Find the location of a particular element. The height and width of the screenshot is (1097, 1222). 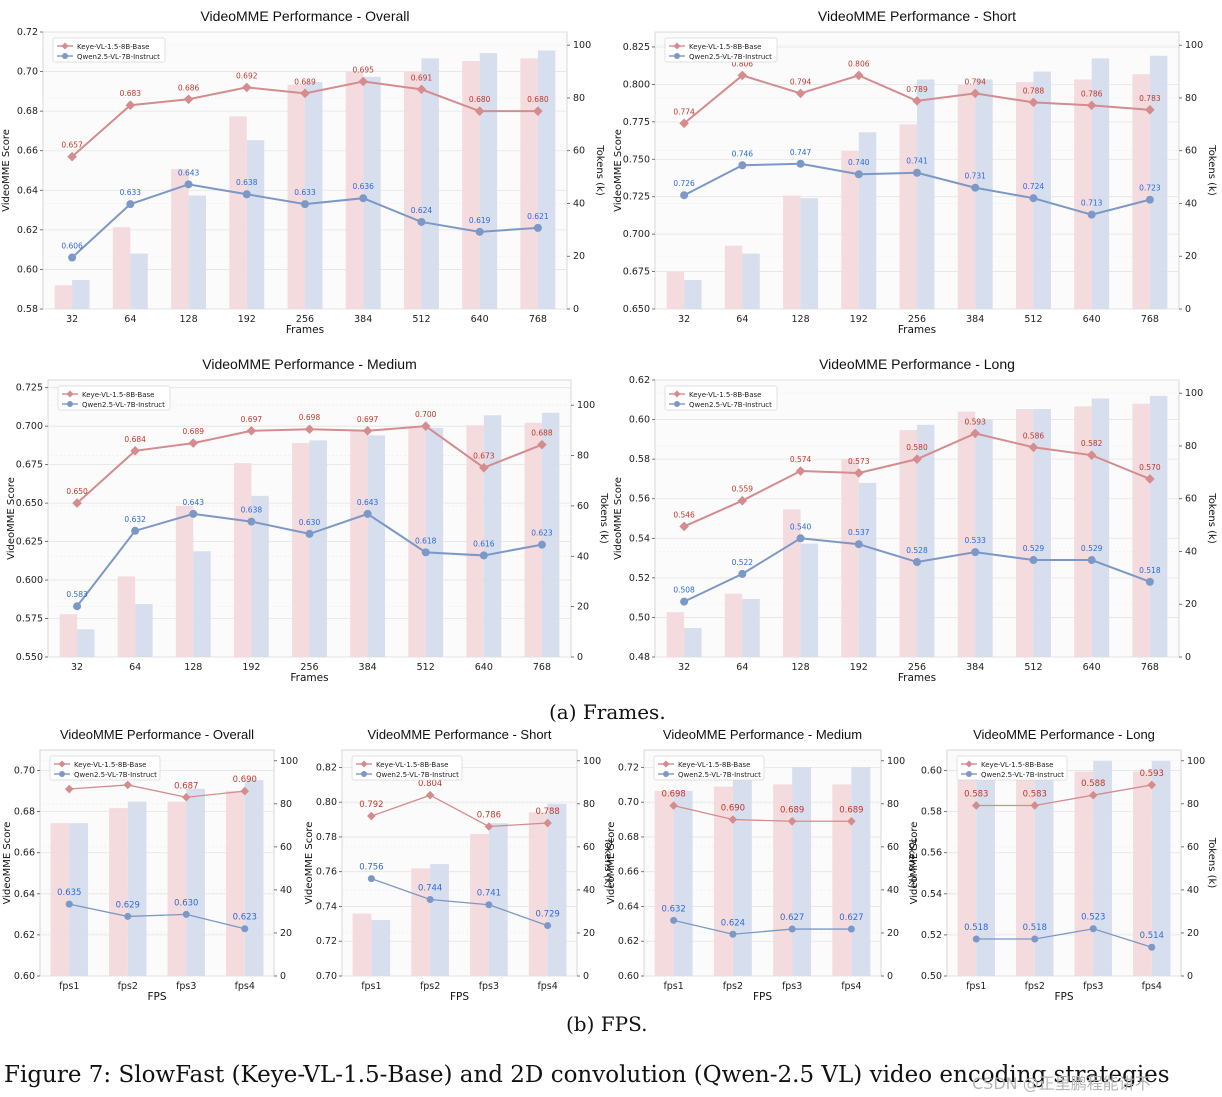

x-tick-label: fps2 is located at coordinates (430, 986).